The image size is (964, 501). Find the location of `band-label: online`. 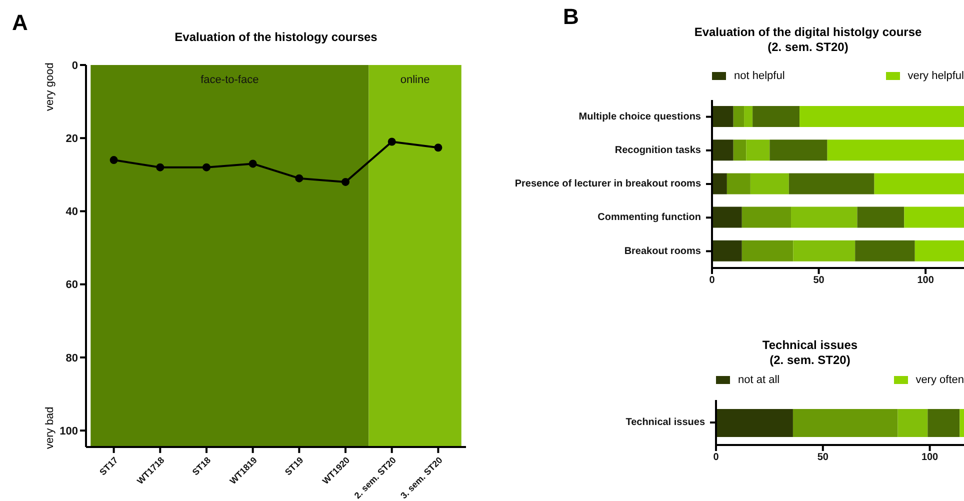

band-label: online is located at coordinates (415, 80).